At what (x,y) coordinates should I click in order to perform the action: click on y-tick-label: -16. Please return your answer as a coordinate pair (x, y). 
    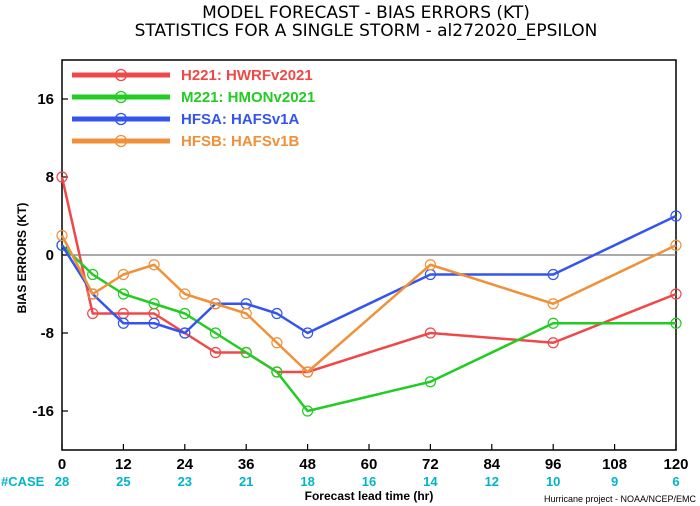
    Looking at the image, I should click on (43, 411).